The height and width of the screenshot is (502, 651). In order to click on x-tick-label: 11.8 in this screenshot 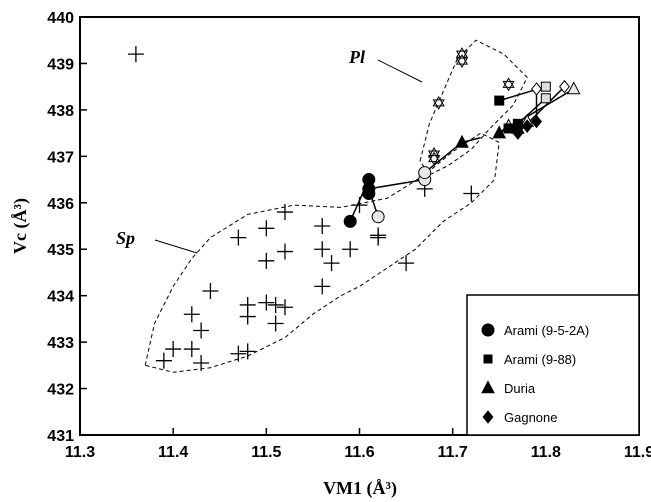, I will do `click(546, 452)`.